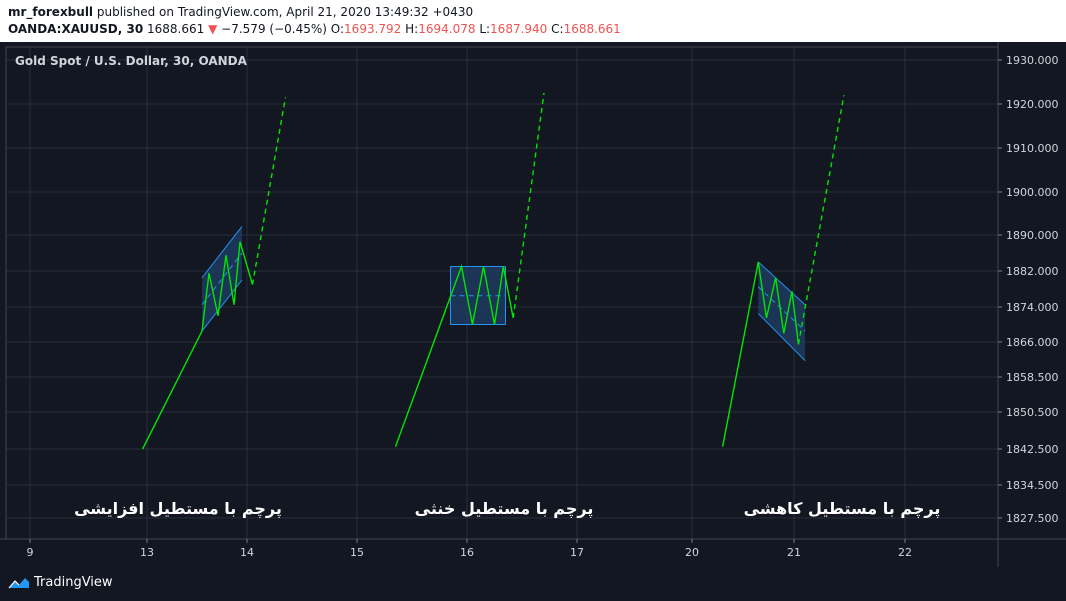 The height and width of the screenshot is (601, 1066). What do you see at coordinates (1032, 104) in the screenshot?
I see `y-tick-label: 1920.000` at bounding box center [1032, 104].